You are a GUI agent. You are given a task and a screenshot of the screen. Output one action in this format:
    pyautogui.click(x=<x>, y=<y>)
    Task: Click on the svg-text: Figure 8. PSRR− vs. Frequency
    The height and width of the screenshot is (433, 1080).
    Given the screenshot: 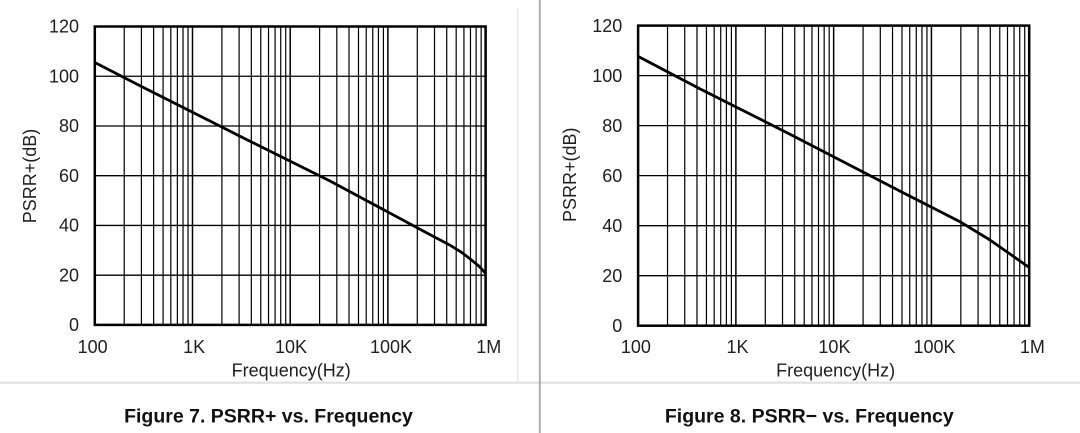 What is the action you would take?
    pyautogui.click(x=809, y=416)
    